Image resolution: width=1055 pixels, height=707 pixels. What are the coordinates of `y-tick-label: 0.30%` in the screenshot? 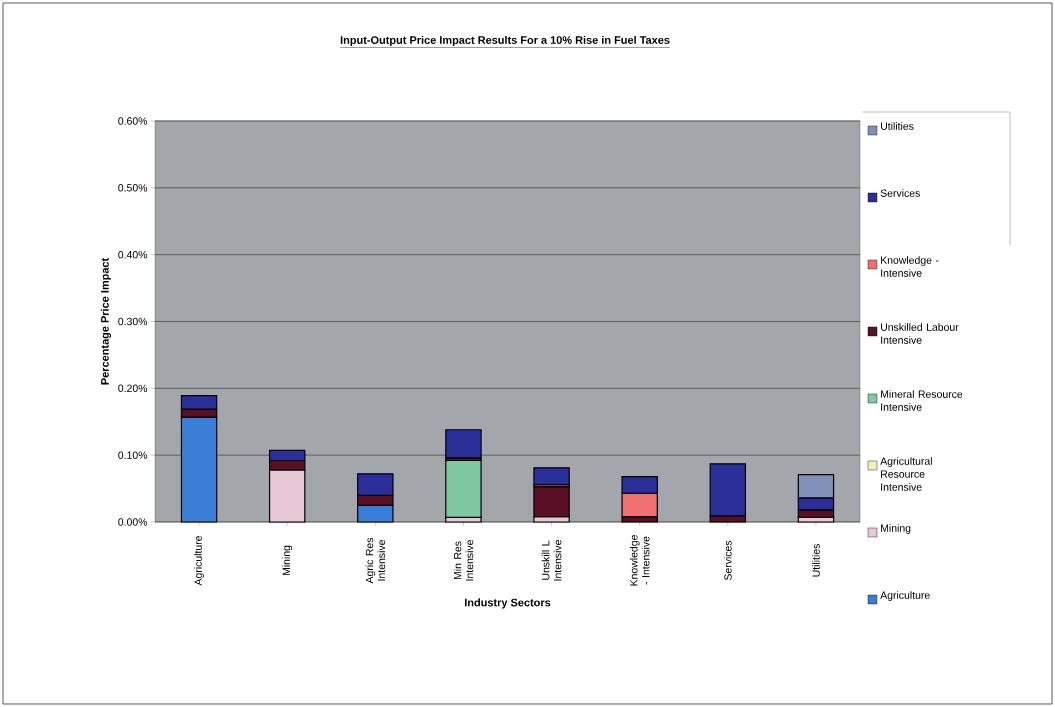 It's located at (133, 321).